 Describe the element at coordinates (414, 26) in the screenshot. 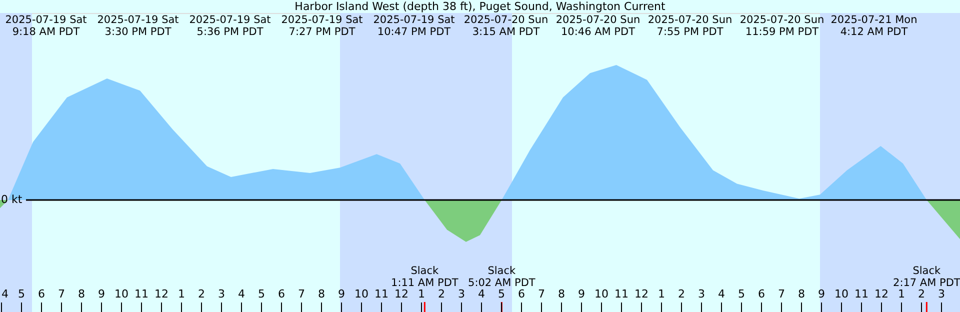

I see `text: 2025-07-19 Sat 10:47 PM PDT` at that location.